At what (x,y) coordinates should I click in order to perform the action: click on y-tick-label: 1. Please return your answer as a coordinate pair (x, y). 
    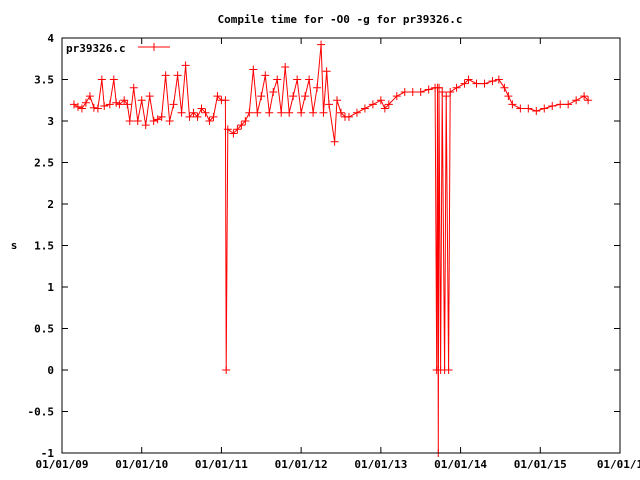
    Looking at the image, I should click on (50, 287).